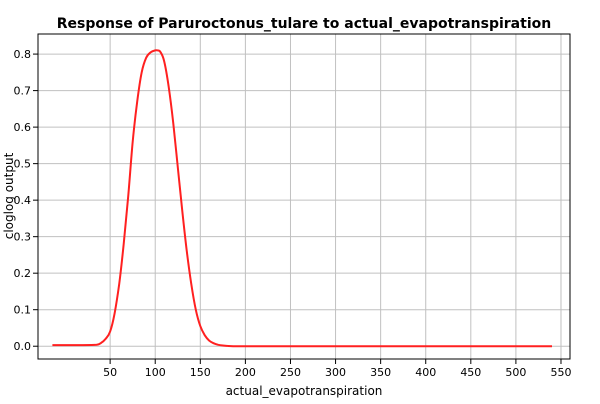  What do you see at coordinates (155, 372) in the screenshot?
I see `x-tick-label: 100` at bounding box center [155, 372].